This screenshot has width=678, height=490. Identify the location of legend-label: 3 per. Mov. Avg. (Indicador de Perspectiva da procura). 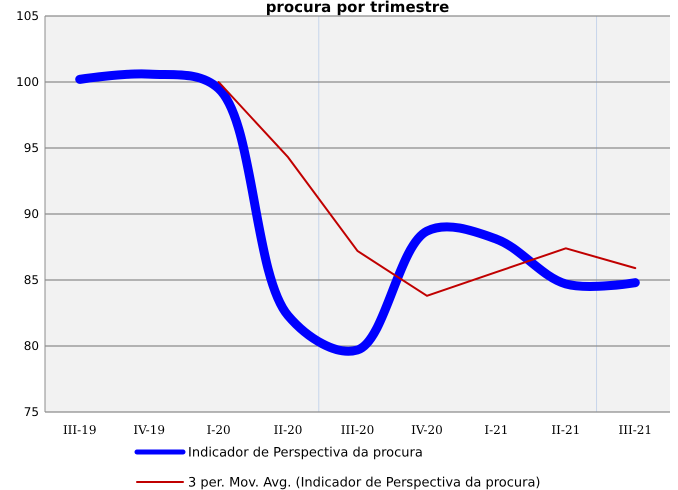
(364, 483).